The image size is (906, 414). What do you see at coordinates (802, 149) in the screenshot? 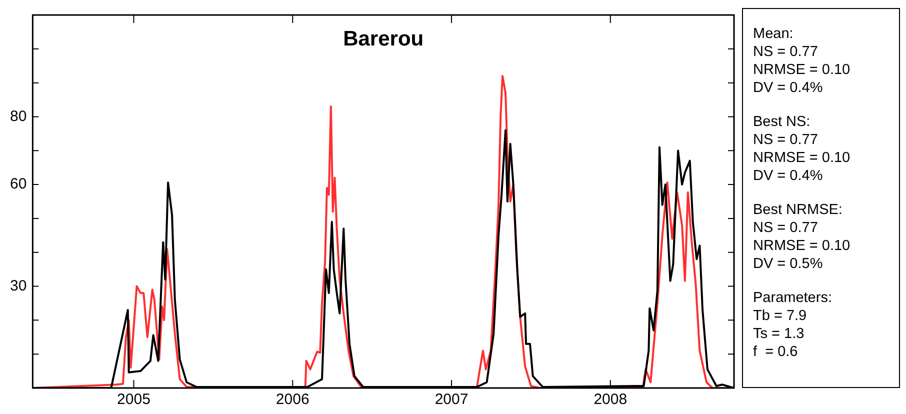
I see `text: Best NS: NS = 0.77 NRMSE = 0.10 DV = 0.4%` at bounding box center [802, 149].